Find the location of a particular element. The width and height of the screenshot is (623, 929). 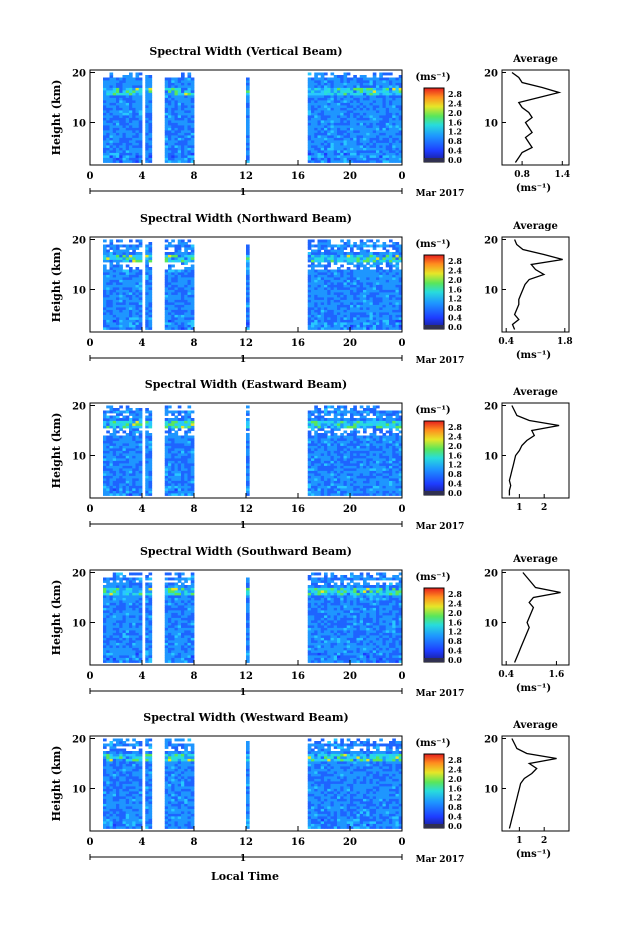

x-tick-label: 16 is located at coordinates (298, 343).